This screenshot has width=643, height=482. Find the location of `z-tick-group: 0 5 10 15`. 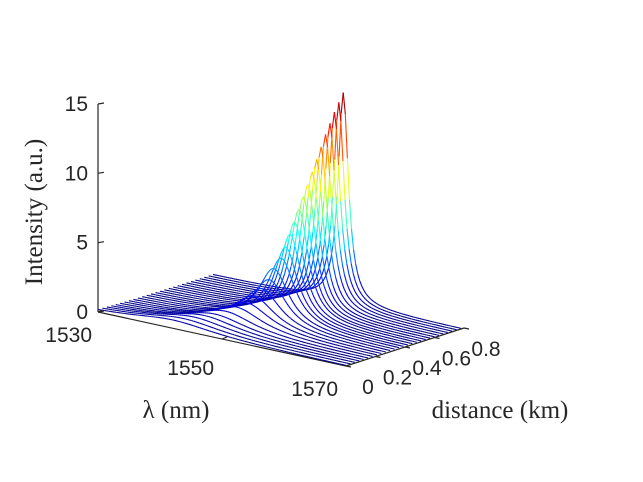

z-tick-group: 0 5 10 15 is located at coordinates (85, 208).